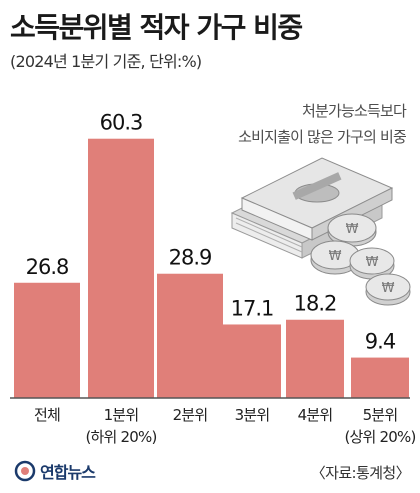 The width and height of the screenshot is (420, 493). Describe the element at coordinates (360, 473) in the screenshot. I see `source-credit: 〈자료:통계청〉` at that location.